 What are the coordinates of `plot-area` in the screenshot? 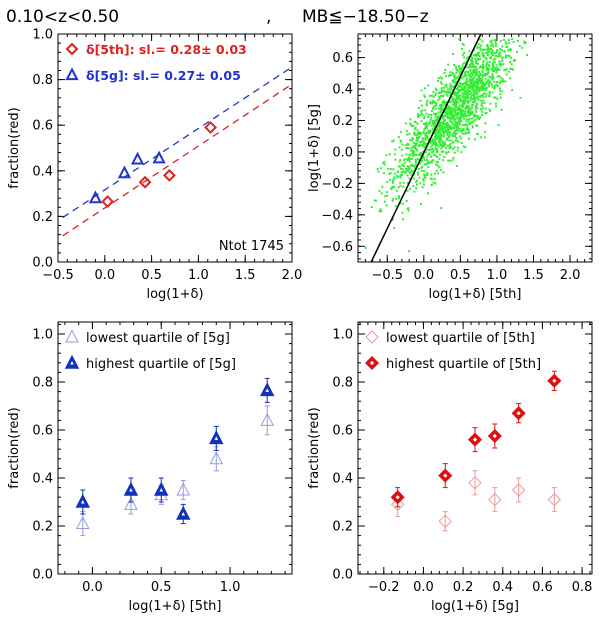 It's located at (177, 151).